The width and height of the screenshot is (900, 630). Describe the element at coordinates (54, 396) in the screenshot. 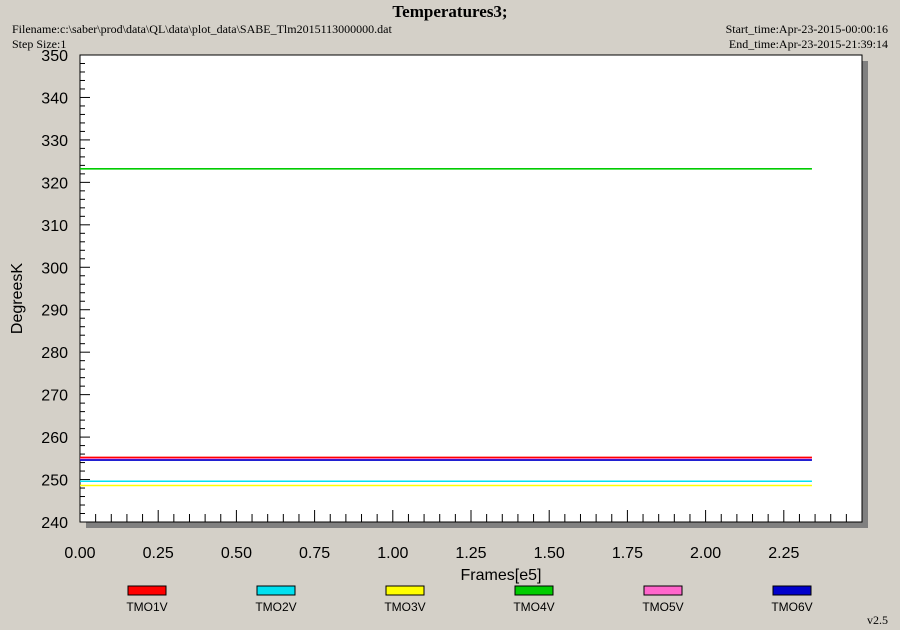

I see `y-tick-label: 270` at that location.